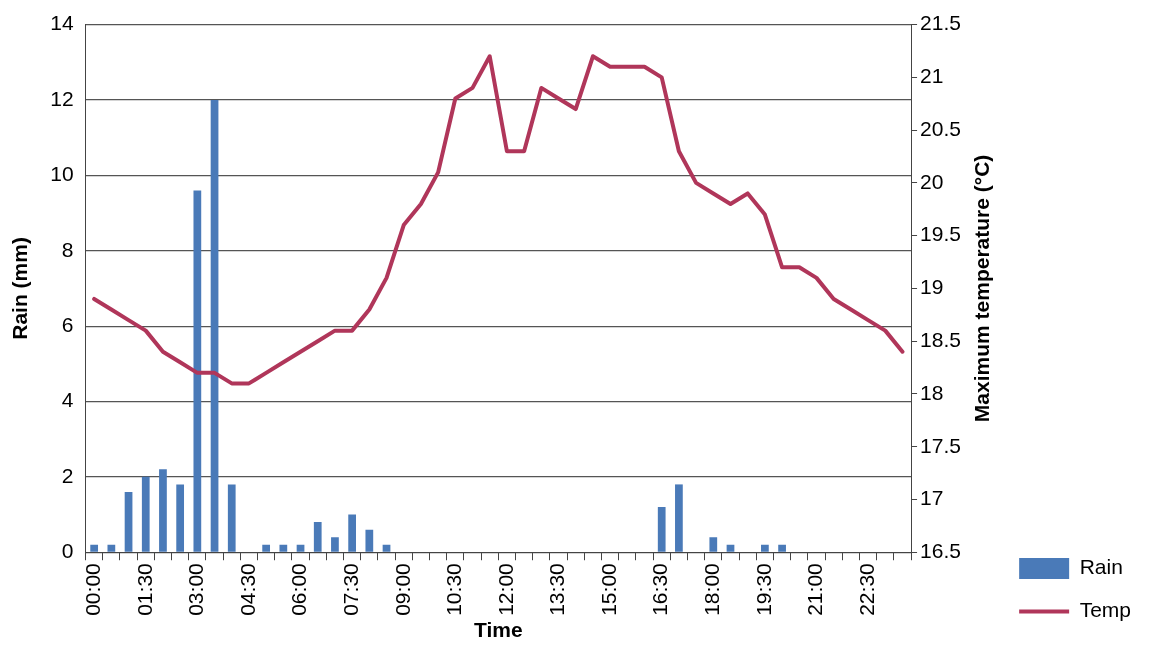 The image size is (1151, 649). What do you see at coordinates (1105, 610) in the screenshot?
I see `legend-label: Temp` at bounding box center [1105, 610].